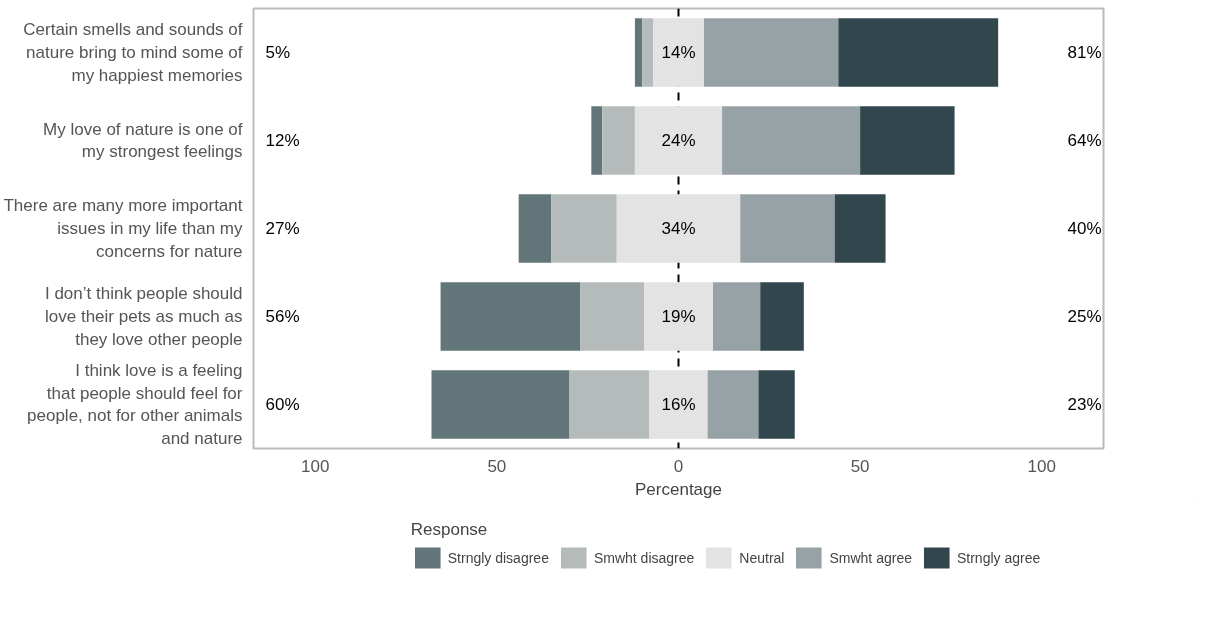  Describe the element at coordinates (1084, 228) in the screenshot. I see `annotation: 40%` at that location.